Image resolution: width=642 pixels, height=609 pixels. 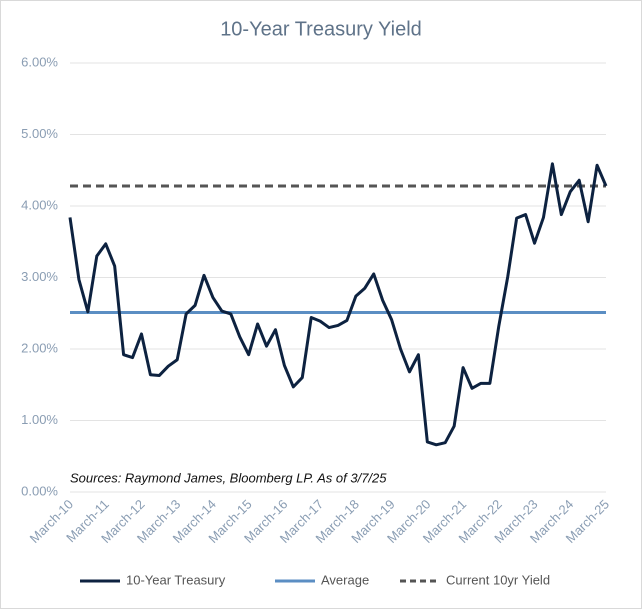 What do you see at coordinates (39, 204) in the screenshot?
I see `y-tick-label: 4.00%` at bounding box center [39, 204].